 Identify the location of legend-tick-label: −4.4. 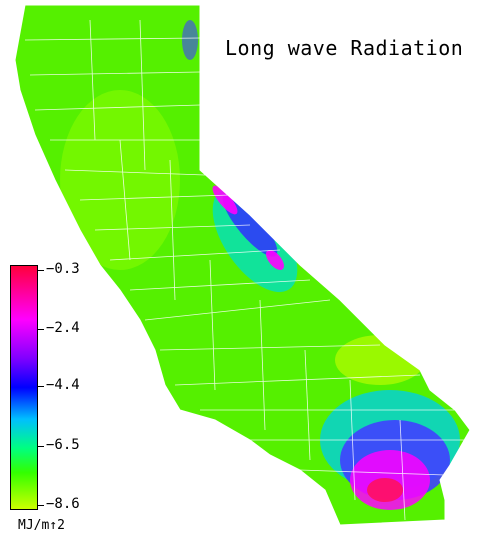
(63, 385).